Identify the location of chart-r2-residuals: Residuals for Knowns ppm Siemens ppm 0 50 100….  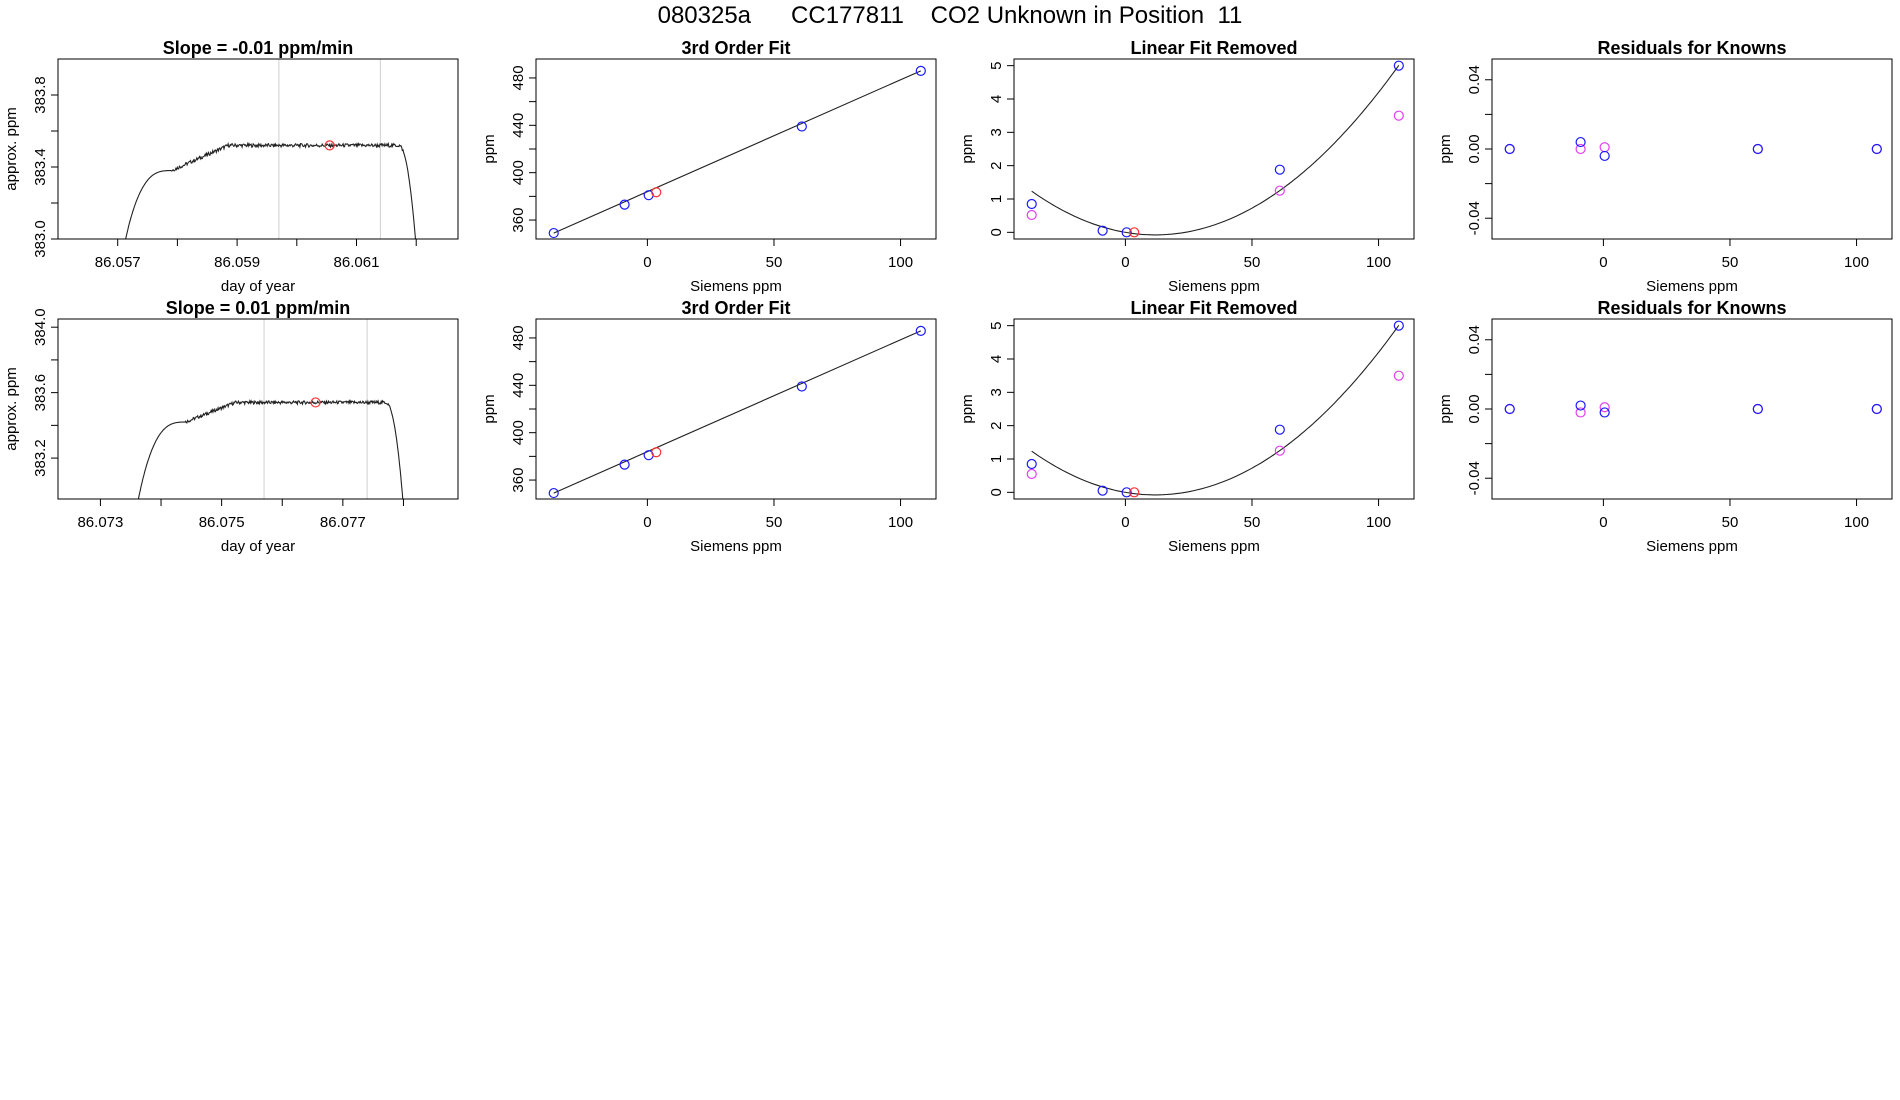
(1665, 426).